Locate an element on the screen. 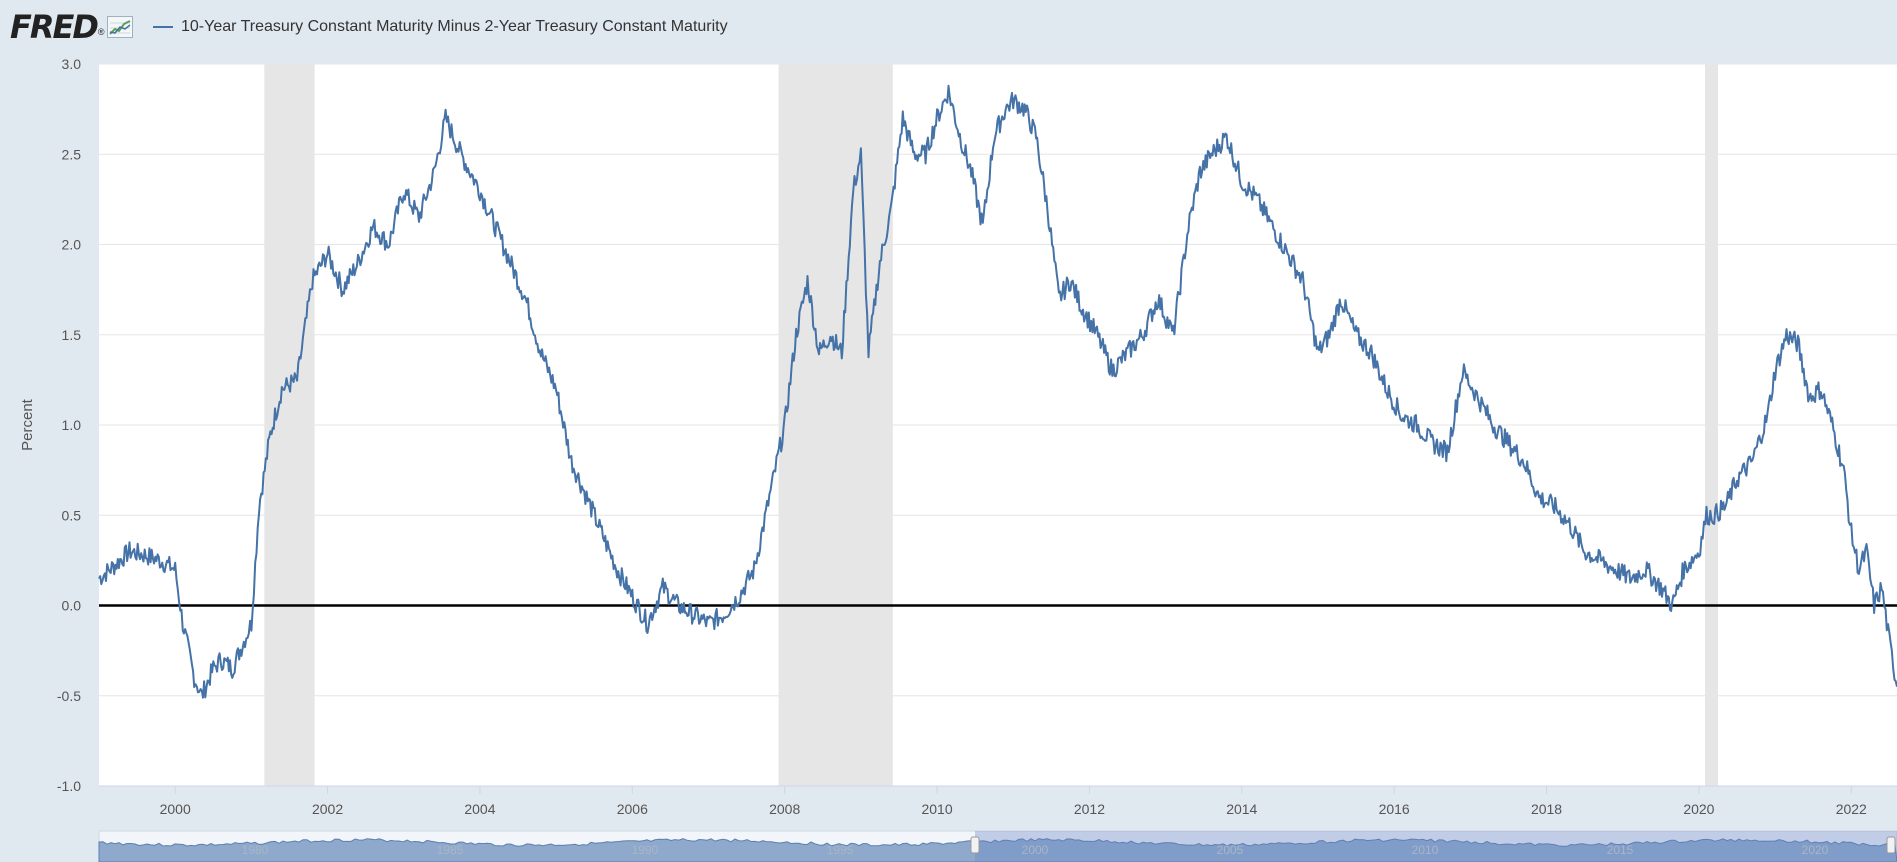  navigator-right-handle is located at coordinates (1891, 845).